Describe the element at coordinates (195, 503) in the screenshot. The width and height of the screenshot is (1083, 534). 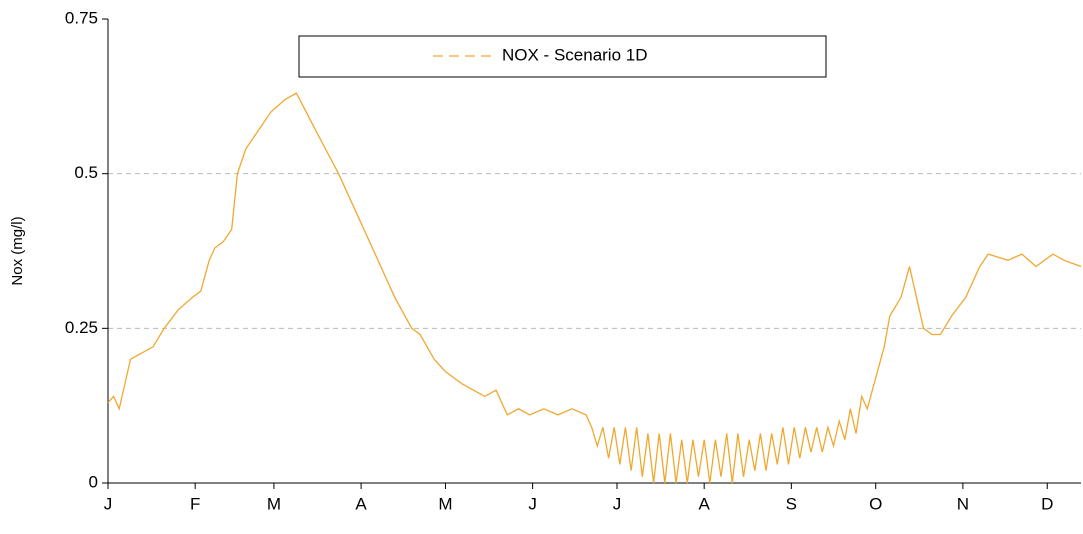
I see `x-tick-label: F` at that location.